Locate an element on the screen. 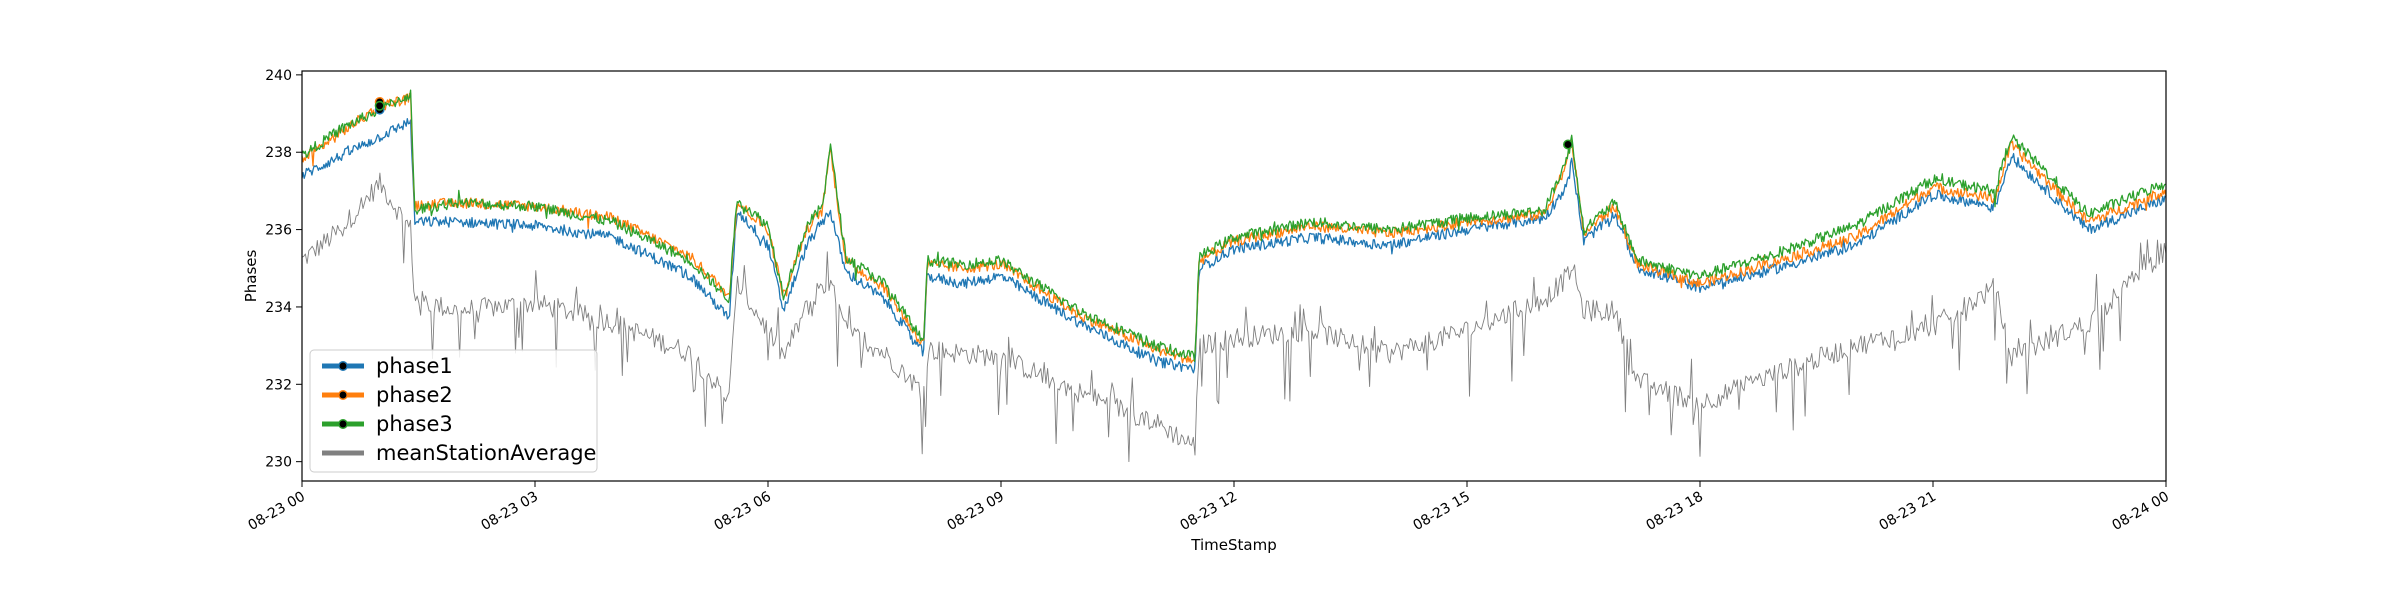 This screenshot has height=600, width=2400. y-tick-label: 230 is located at coordinates (278, 463).